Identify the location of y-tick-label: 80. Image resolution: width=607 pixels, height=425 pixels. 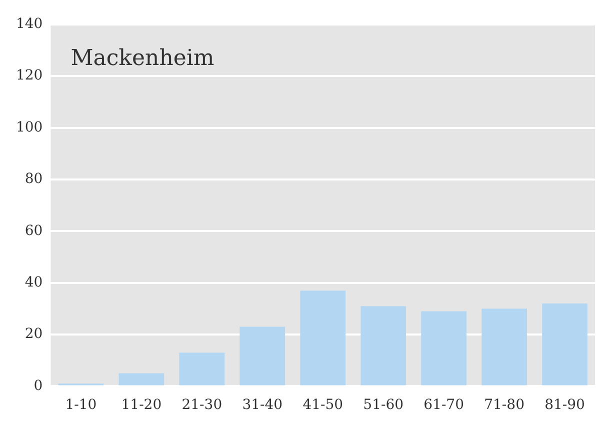
(33, 179).